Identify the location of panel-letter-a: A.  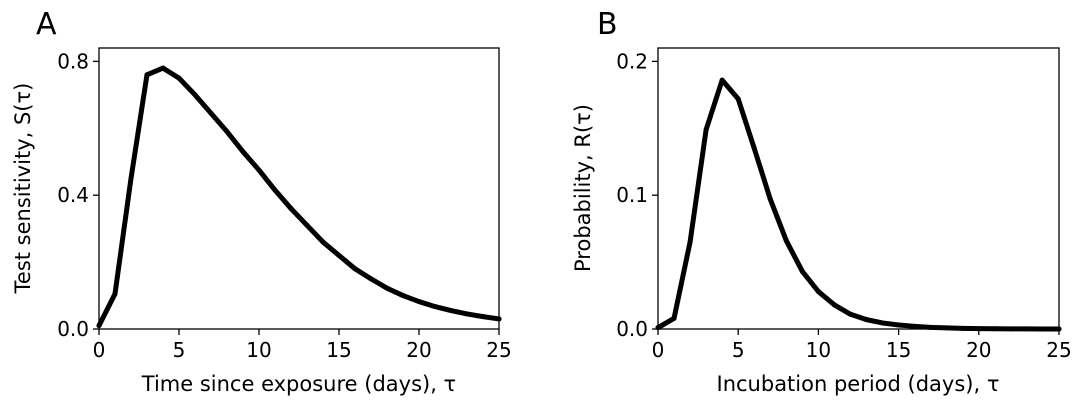
(46, 24).